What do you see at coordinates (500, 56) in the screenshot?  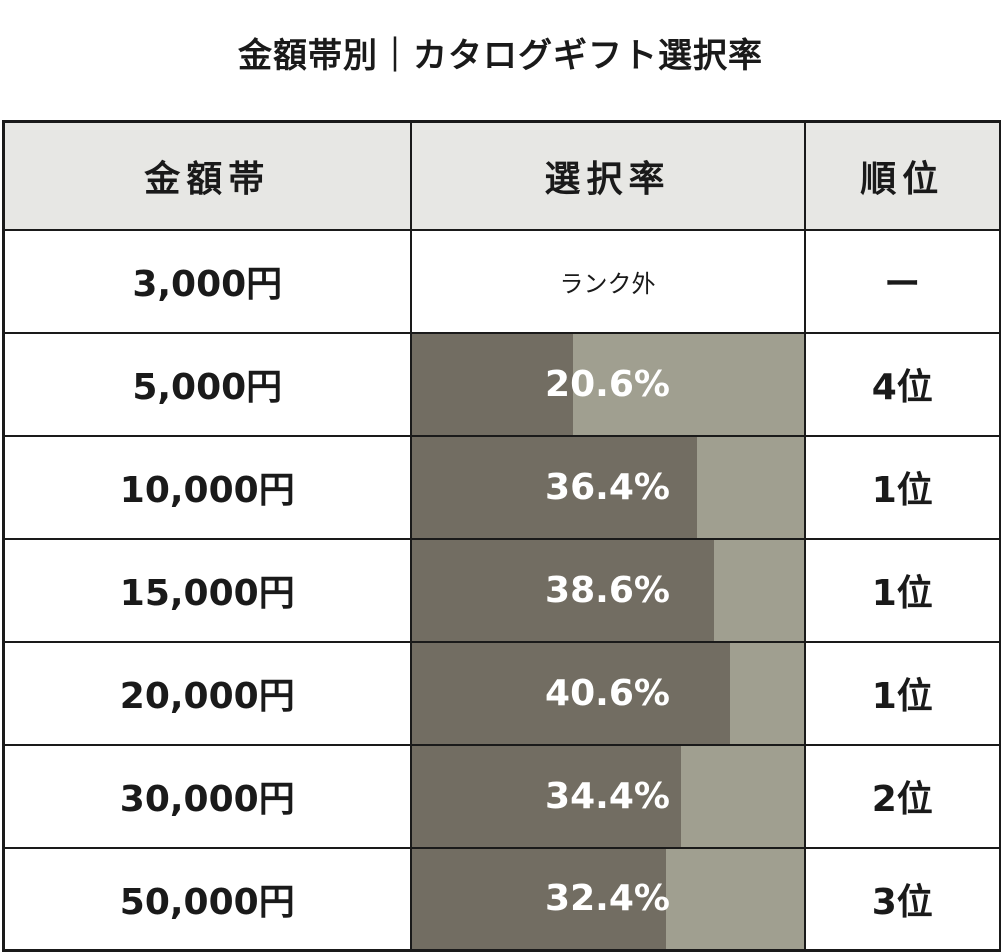 I see `chart-title: 金額帯別｜カタログギフト選択率` at bounding box center [500, 56].